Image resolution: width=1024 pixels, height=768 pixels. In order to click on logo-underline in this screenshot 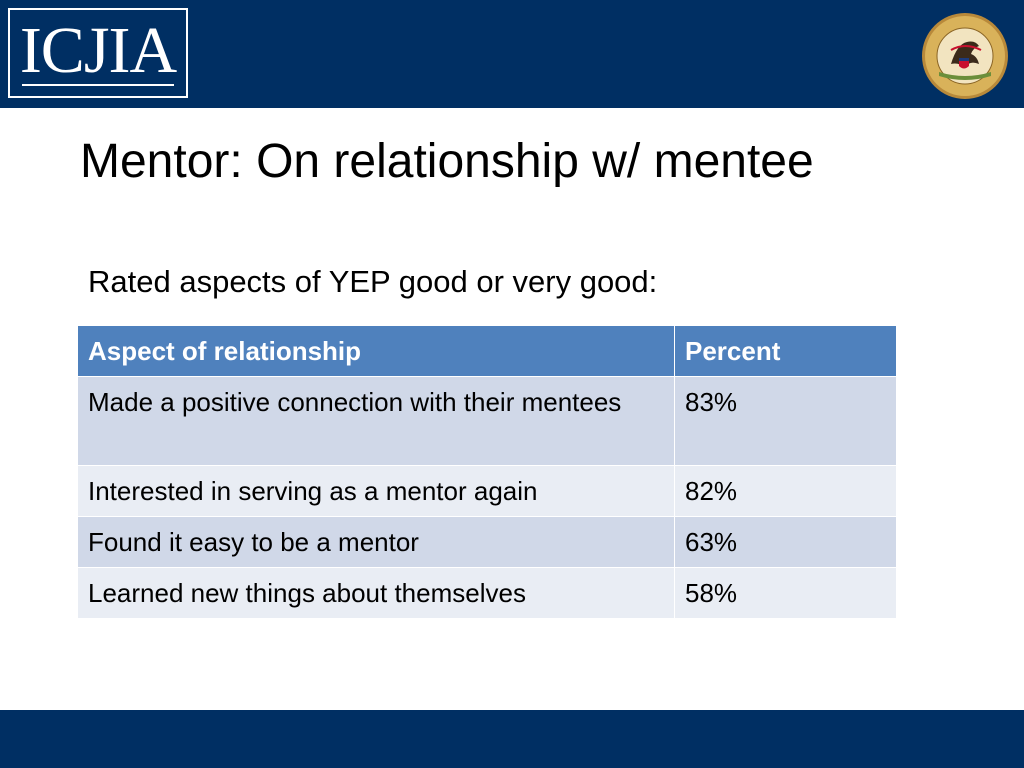, I will do `click(98, 85)`.